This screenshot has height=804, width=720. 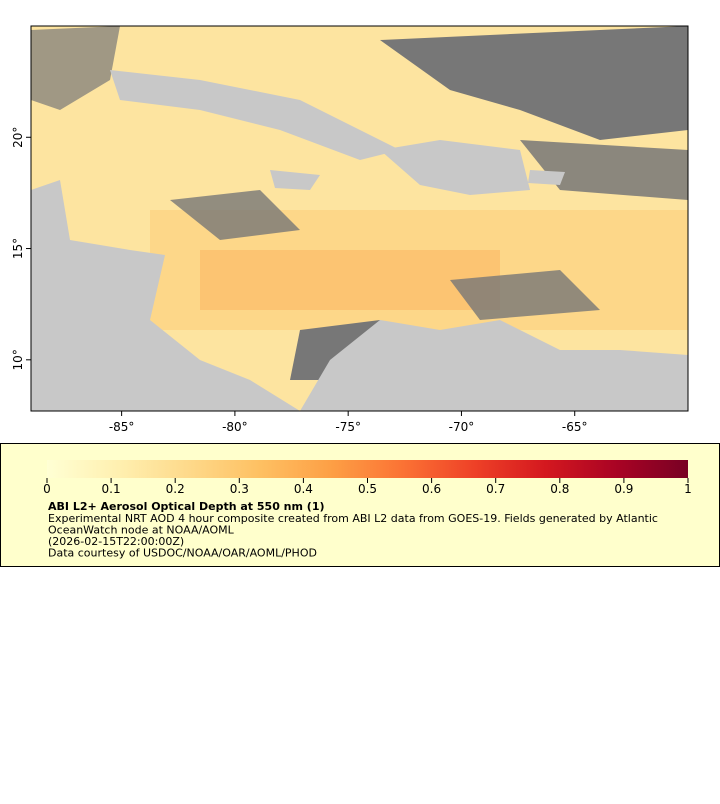 What do you see at coordinates (348, 427) in the screenshot?
I see `x-tick-label: -75°` at bounding box center [348, 427].